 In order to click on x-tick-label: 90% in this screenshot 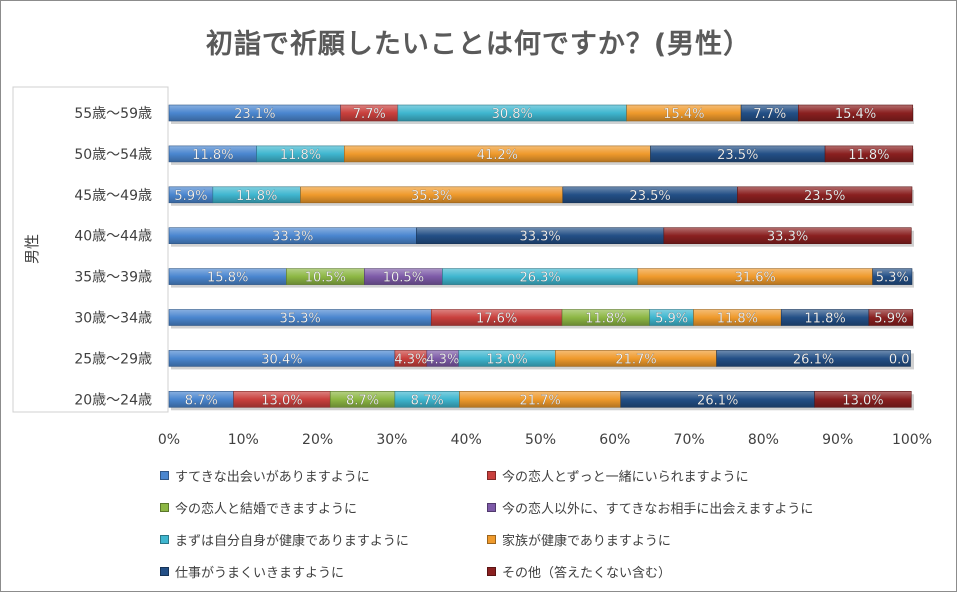, I will do `click(837, 440)`.